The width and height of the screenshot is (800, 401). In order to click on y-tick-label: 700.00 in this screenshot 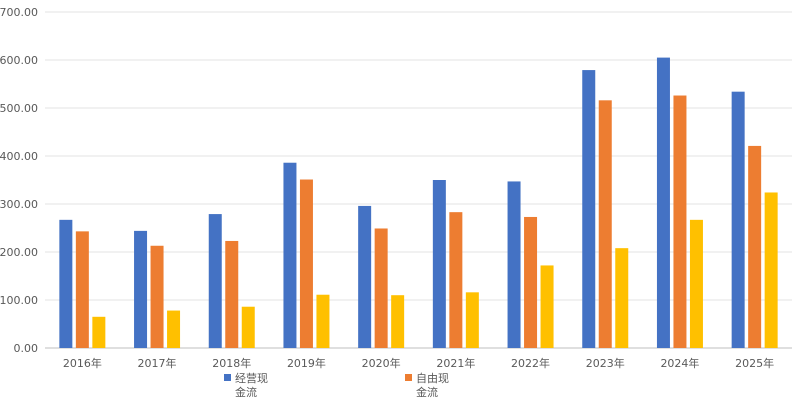, I will do `click(19, 12)`.